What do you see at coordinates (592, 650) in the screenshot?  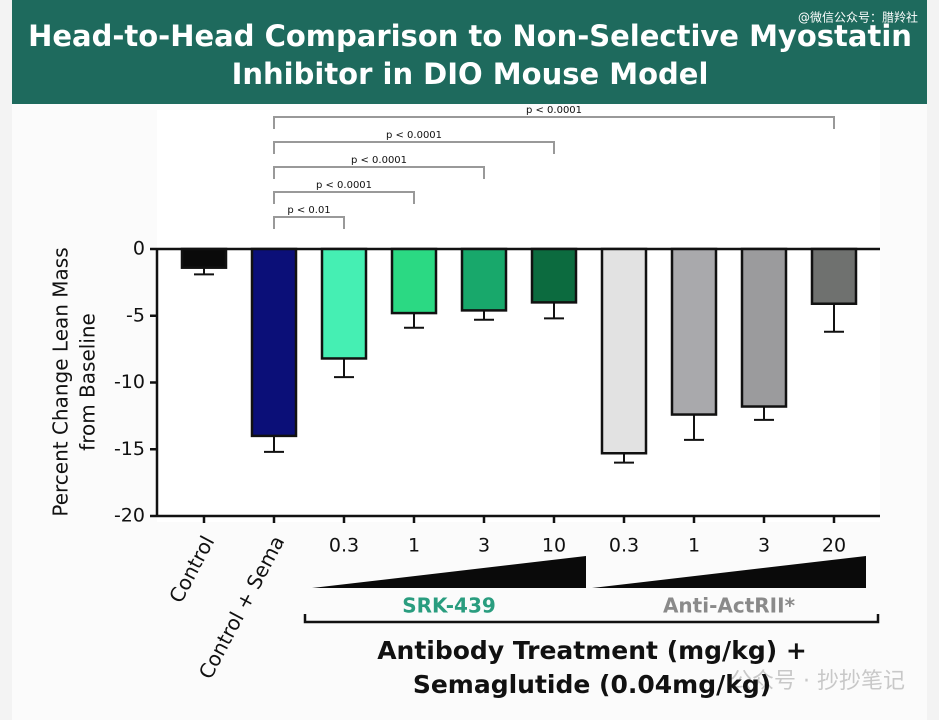 I see `x-axis-label: Antibody Treatment (mg/kg) +` at bounding box center [592, 650].